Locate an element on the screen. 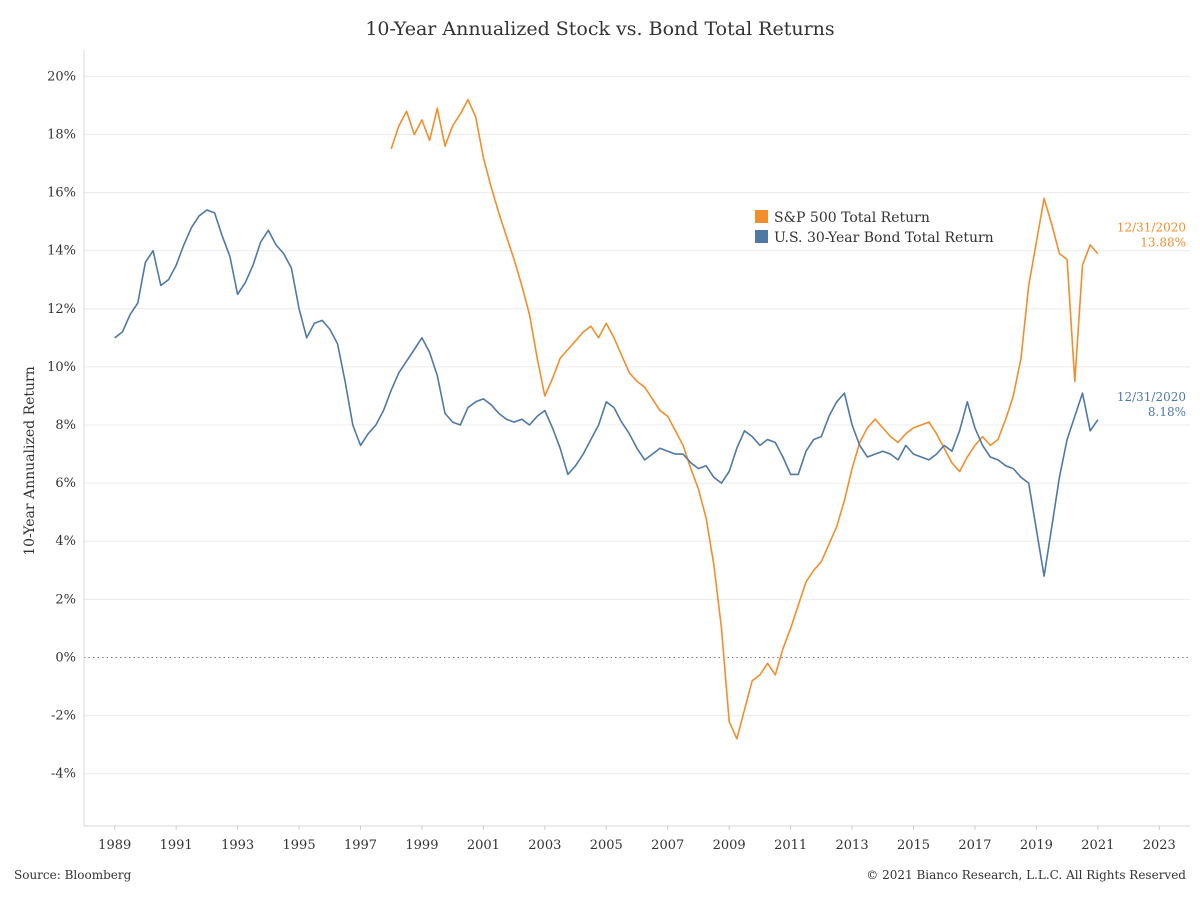 Image resolution: width=1200 pixels, height=900 pixels. y-tick-label: 4% is located at coordinates (65, 541).